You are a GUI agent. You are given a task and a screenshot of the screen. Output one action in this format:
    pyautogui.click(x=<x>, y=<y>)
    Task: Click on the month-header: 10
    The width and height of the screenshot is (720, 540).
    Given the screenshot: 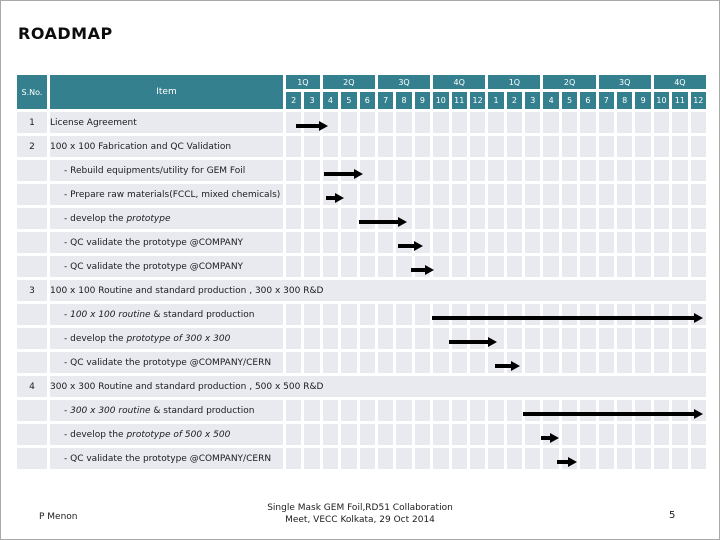 What is the action you would take?
    pyautogui.click(x=661, y=100)
    